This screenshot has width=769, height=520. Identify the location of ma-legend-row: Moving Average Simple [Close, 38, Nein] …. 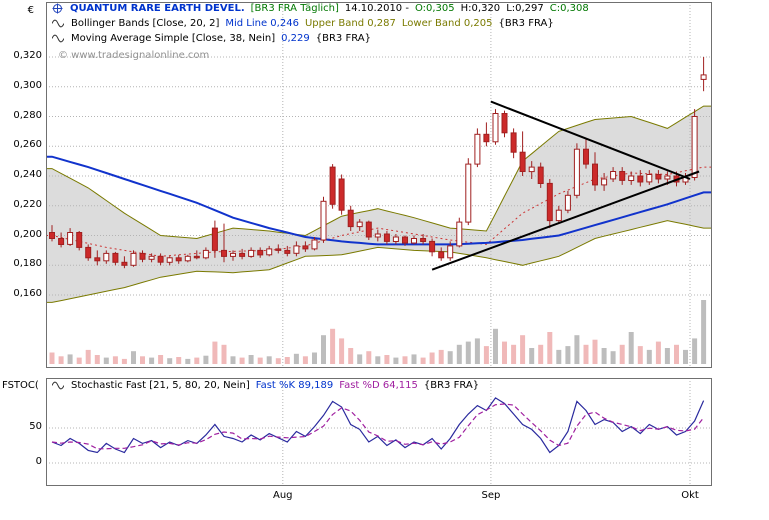
(211, 38).